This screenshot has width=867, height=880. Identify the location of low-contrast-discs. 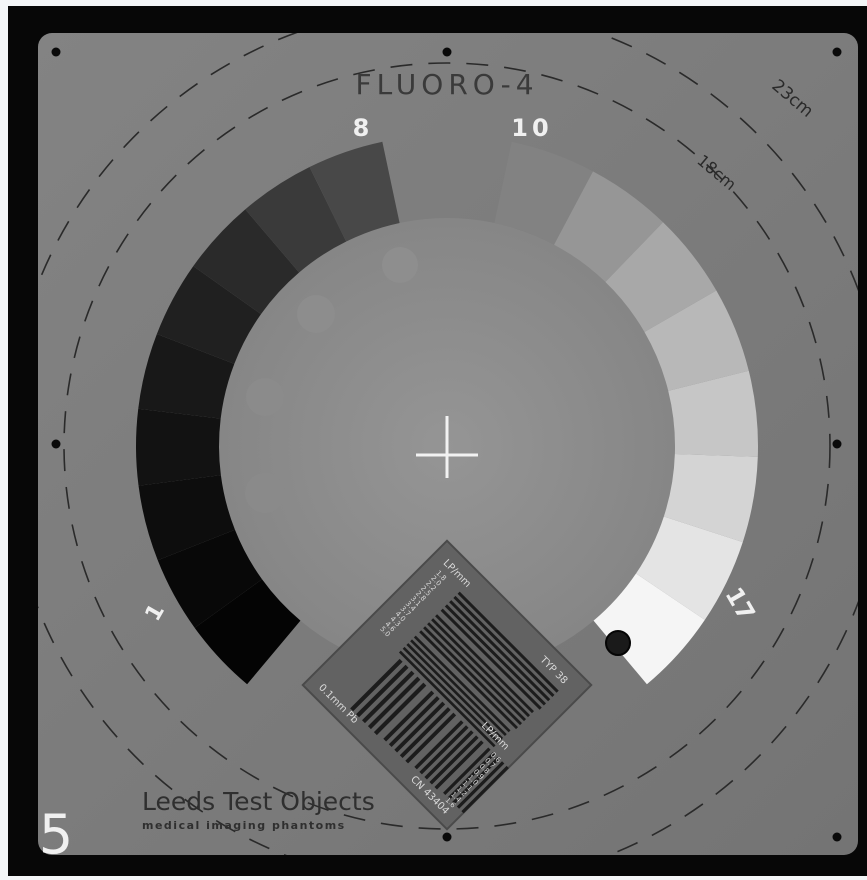
(331, 380).